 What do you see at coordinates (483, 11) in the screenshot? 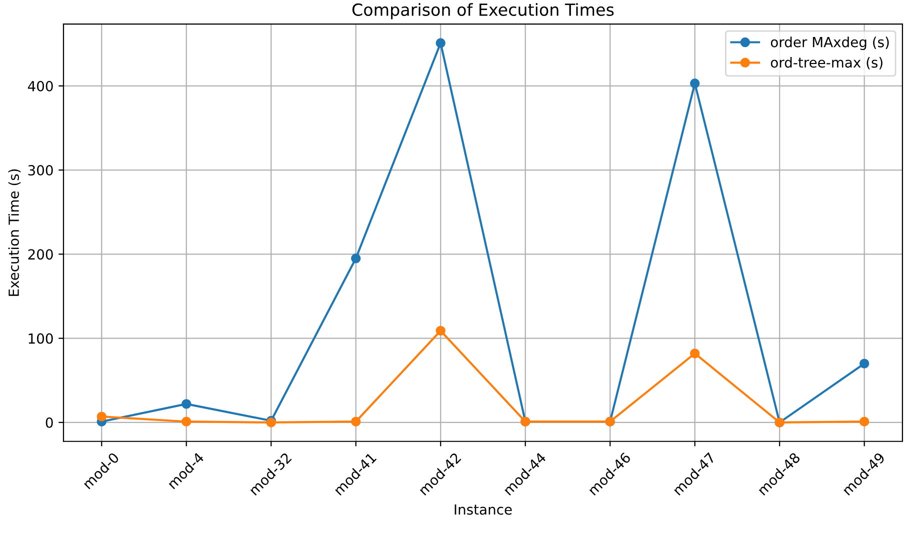
I see `chart-title: Comparison of Execution Times` at bounding box center [483, 11].